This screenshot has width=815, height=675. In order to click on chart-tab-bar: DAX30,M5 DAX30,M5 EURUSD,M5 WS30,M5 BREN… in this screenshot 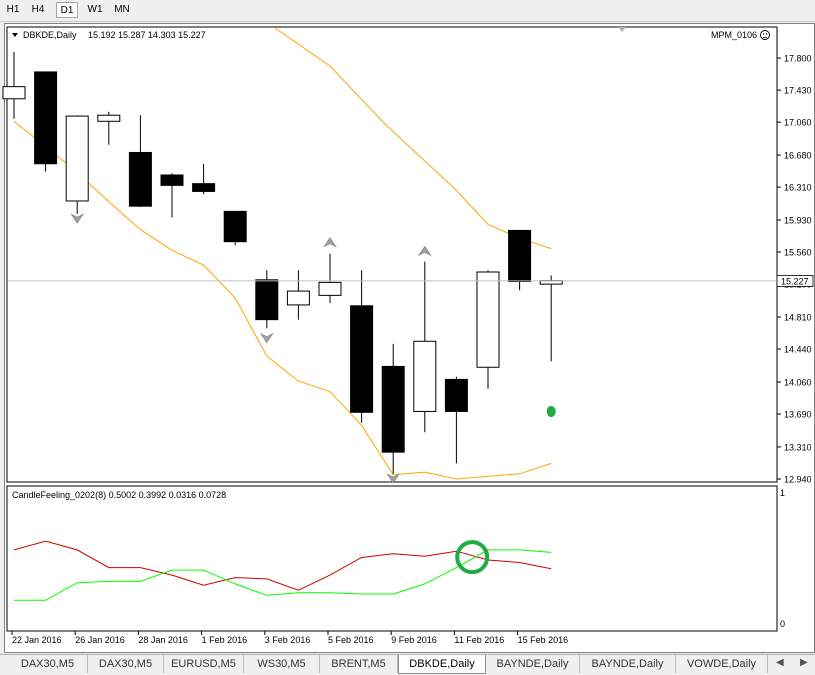, I will do `click(407, 664)`.